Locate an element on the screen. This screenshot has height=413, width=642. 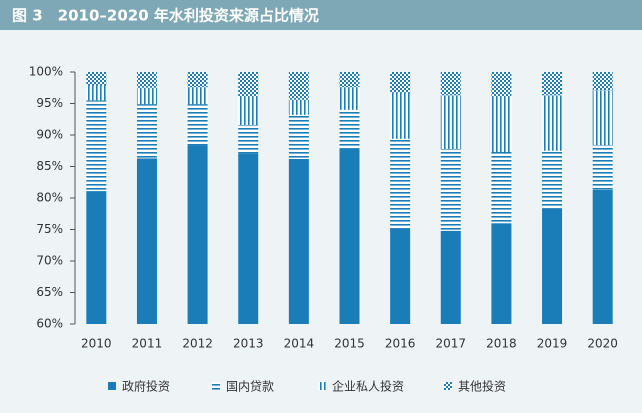
y-tick-label: 75% is located at coordinates (49, 229).